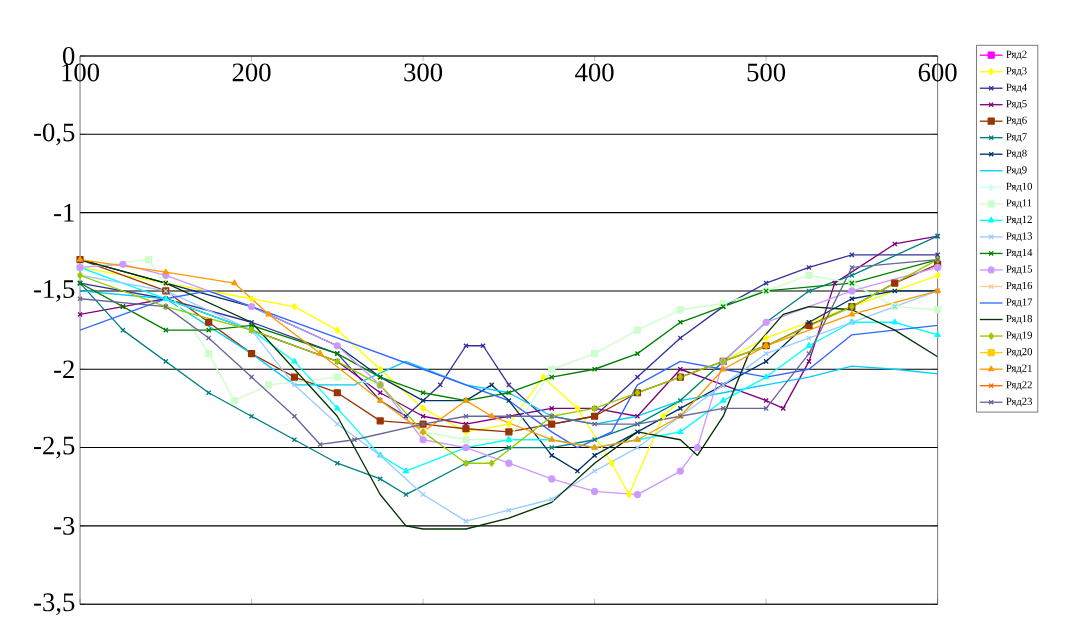 The height and width of the screenshot is (640, 1075). What do you see at coordinates (1016, 88) in the screenshot?
I see `legend-label: Ряд4` at bounding box center [1016, 88].